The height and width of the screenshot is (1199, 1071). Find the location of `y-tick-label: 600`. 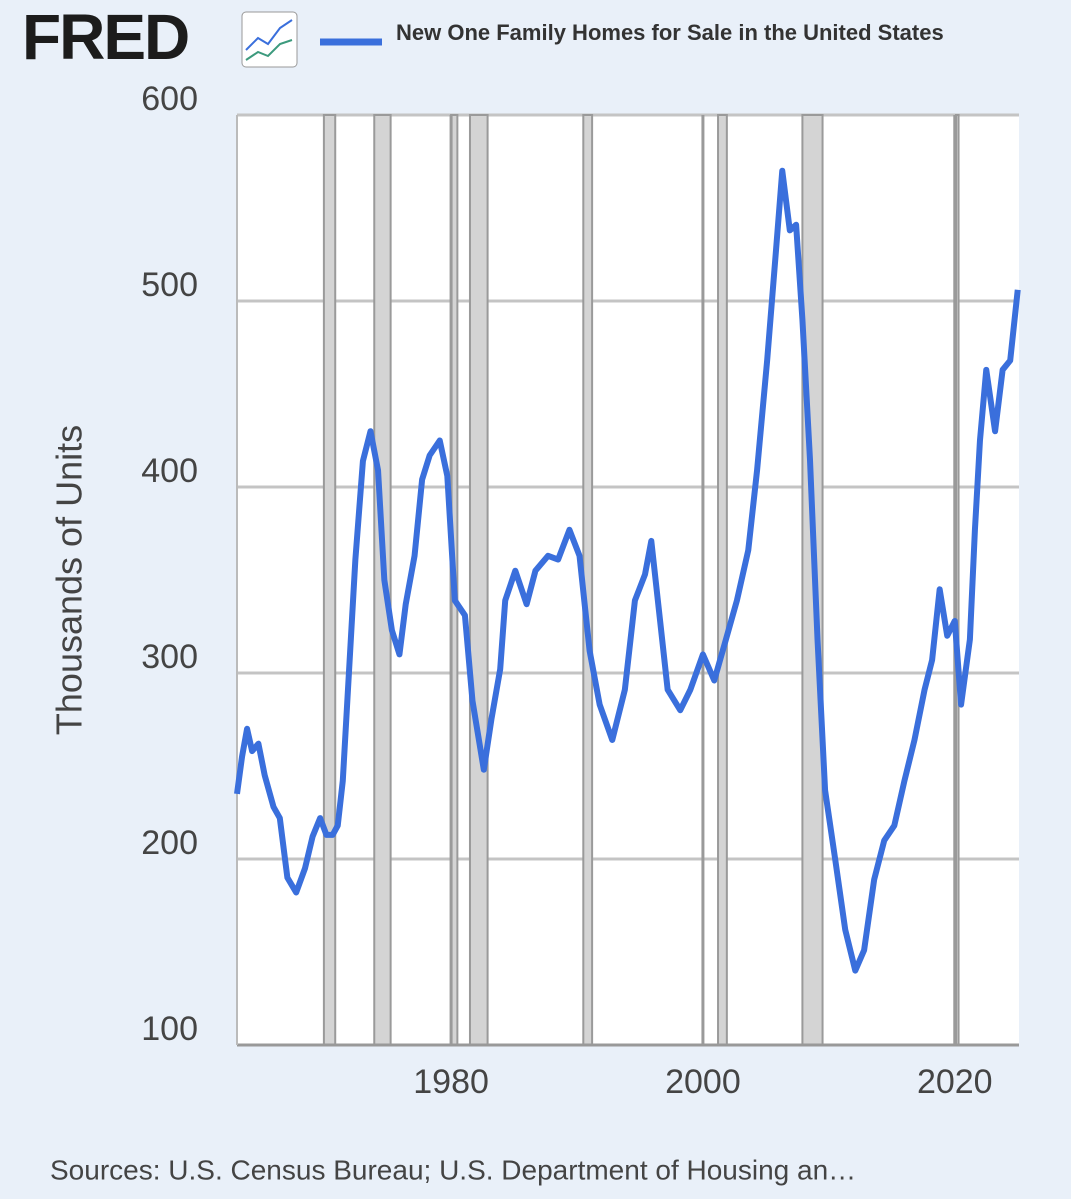

y-tick-label: 600 is located at coordinates (169, 99).